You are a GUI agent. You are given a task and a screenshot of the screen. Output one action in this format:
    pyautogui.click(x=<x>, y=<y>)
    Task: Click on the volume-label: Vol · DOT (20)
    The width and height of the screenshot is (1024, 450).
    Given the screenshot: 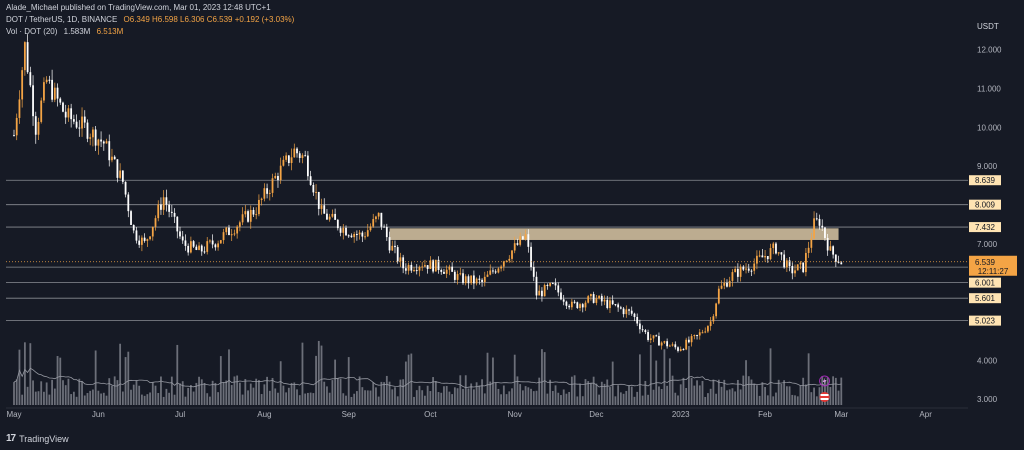 What is the action you would take?
    pyautogui.click(x=32, y=31)
    